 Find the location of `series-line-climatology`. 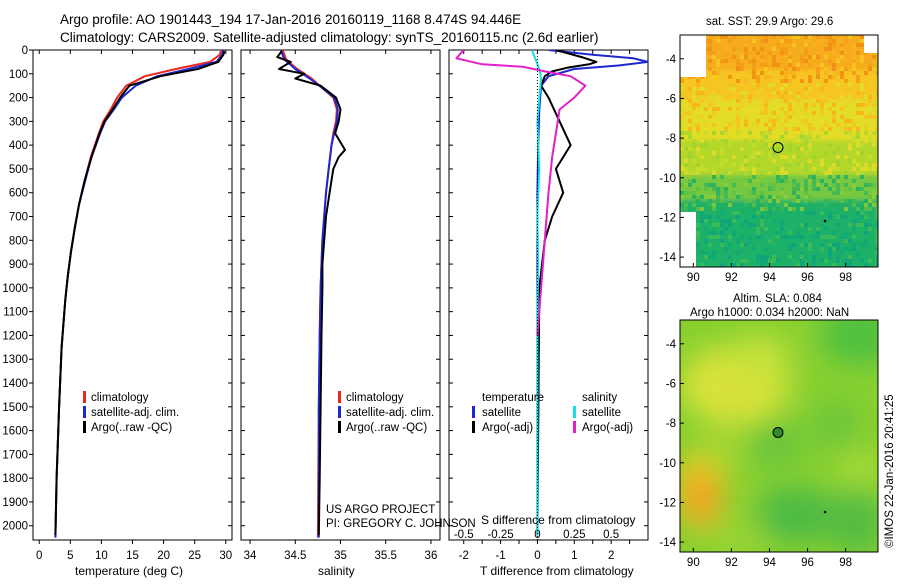

series-line-climatology is located at coordinates (309, 294).